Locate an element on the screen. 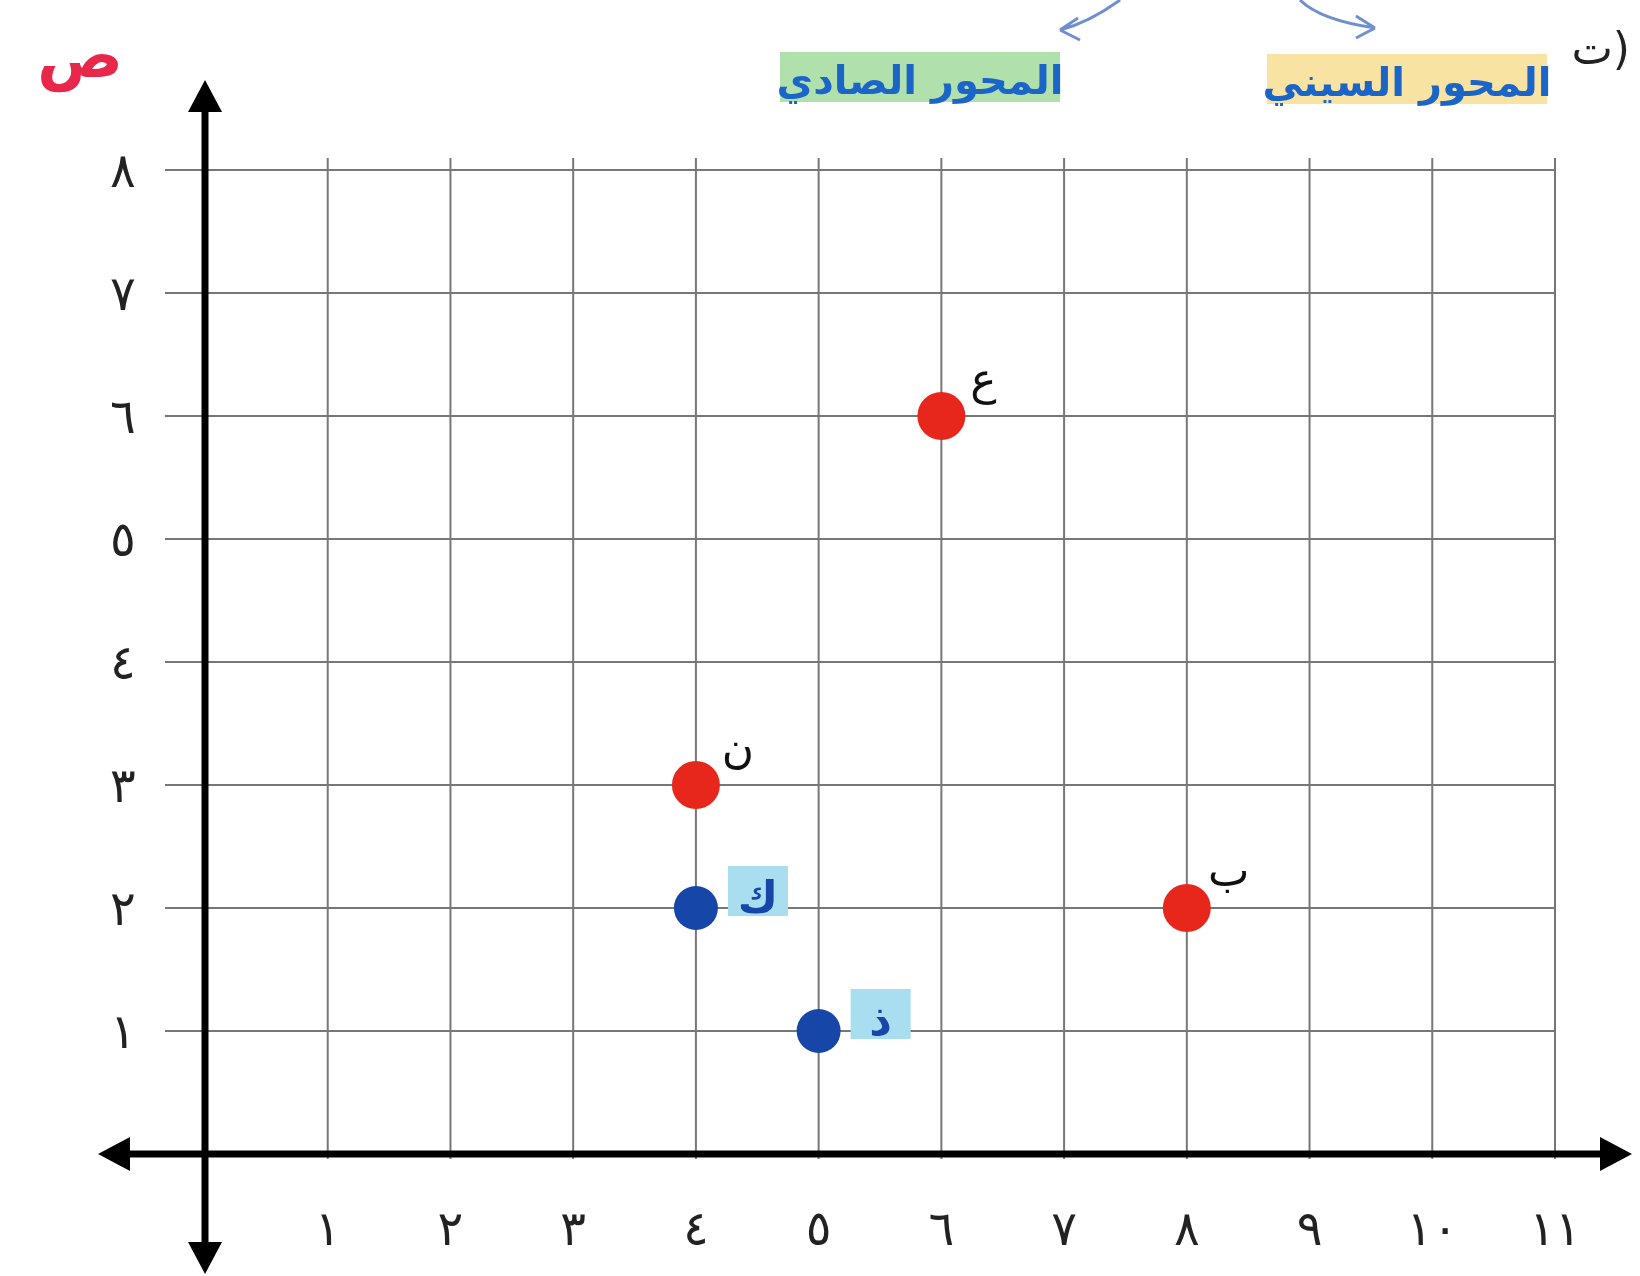  x-tick-label: ١٠ is located at coordinates (1432, 1228).